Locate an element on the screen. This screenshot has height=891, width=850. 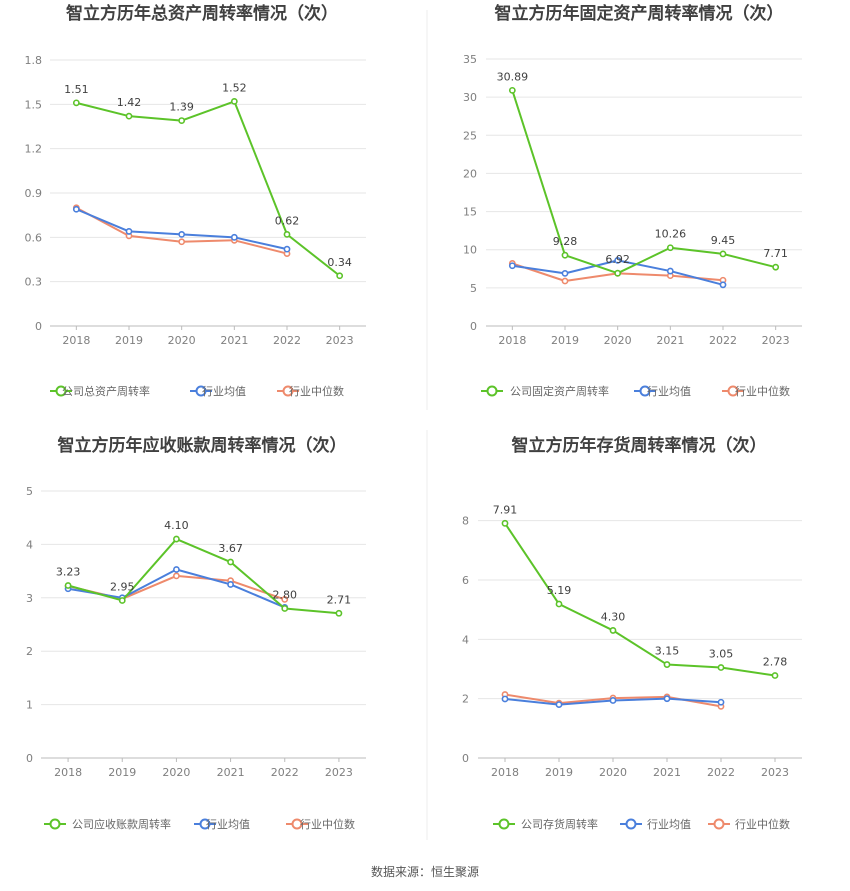
data-label: 4.10 is located at coordinates (176, 525).